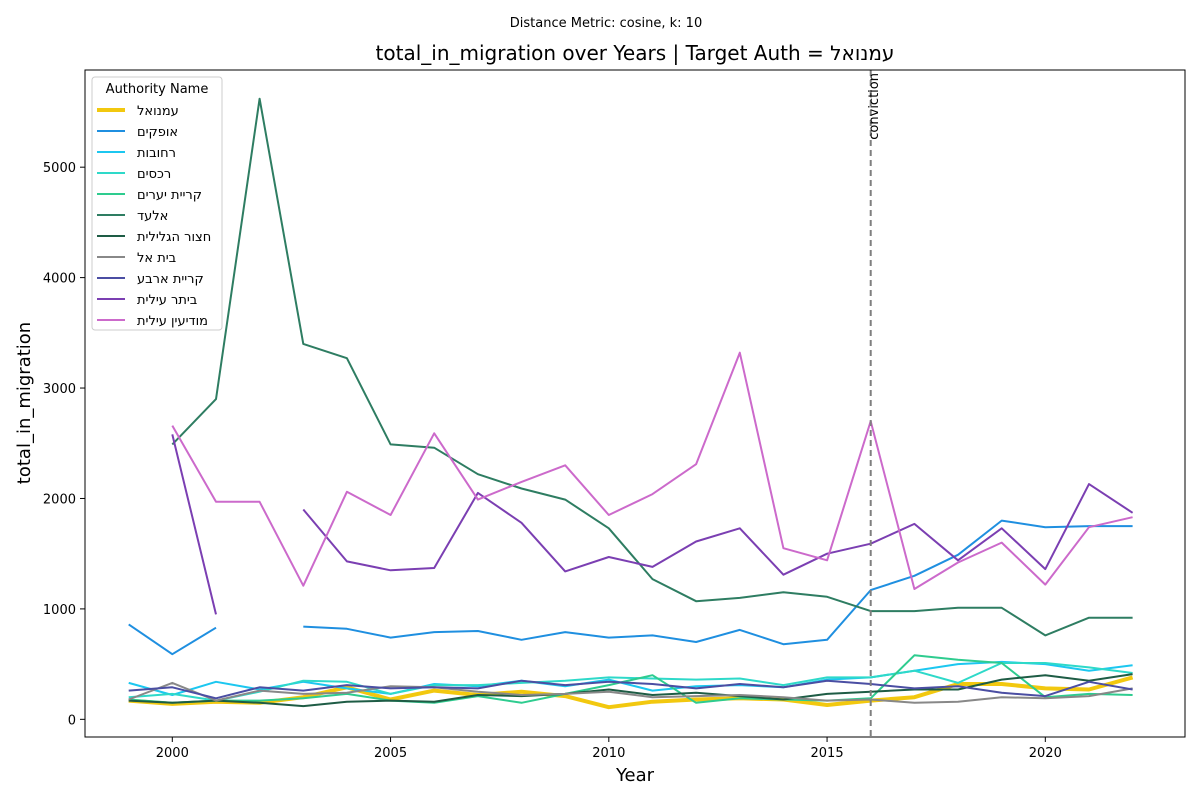 Image resolution: width=1200 pixels, height=804 pixels. Describe the element at coordinates (72, 720) in the screenshot. I see `y-tick-label-0: 0` at that location.